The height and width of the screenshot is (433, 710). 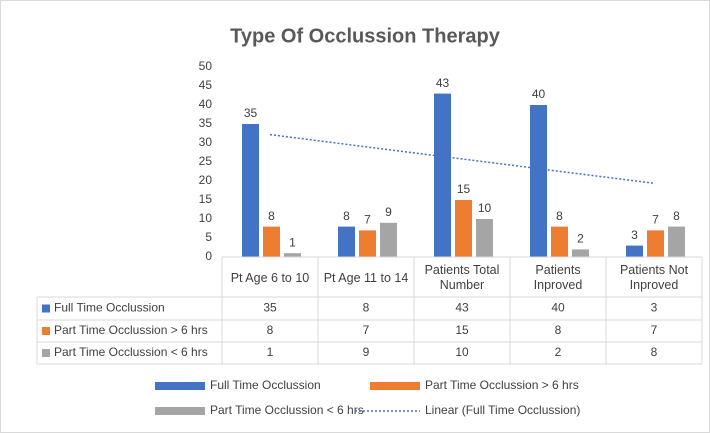 I want to click on y-tick-label: 10, so click(x=206, y=218).